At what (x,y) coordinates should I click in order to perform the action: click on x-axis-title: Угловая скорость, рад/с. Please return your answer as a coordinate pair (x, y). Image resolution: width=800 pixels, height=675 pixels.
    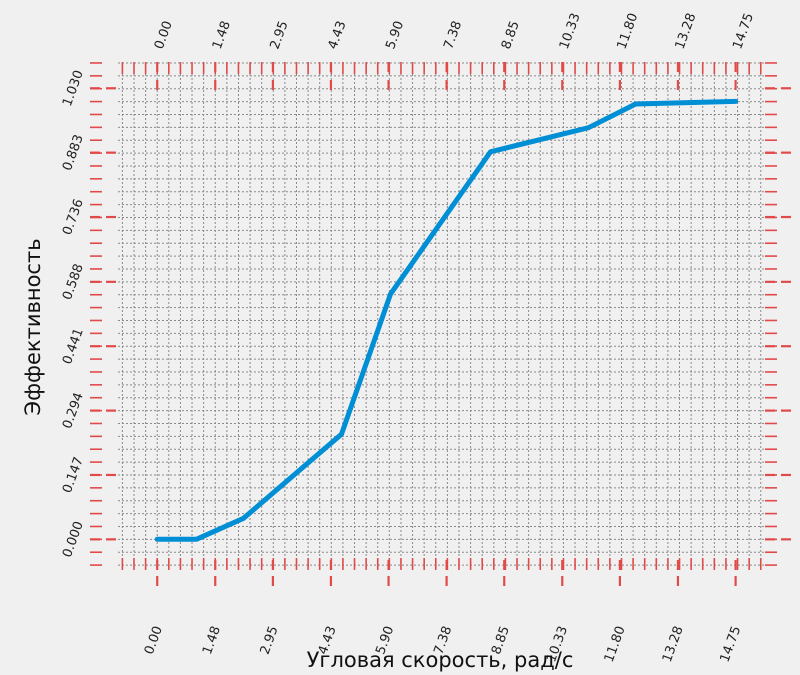
    Looking at the image, I should click on (440, 660).